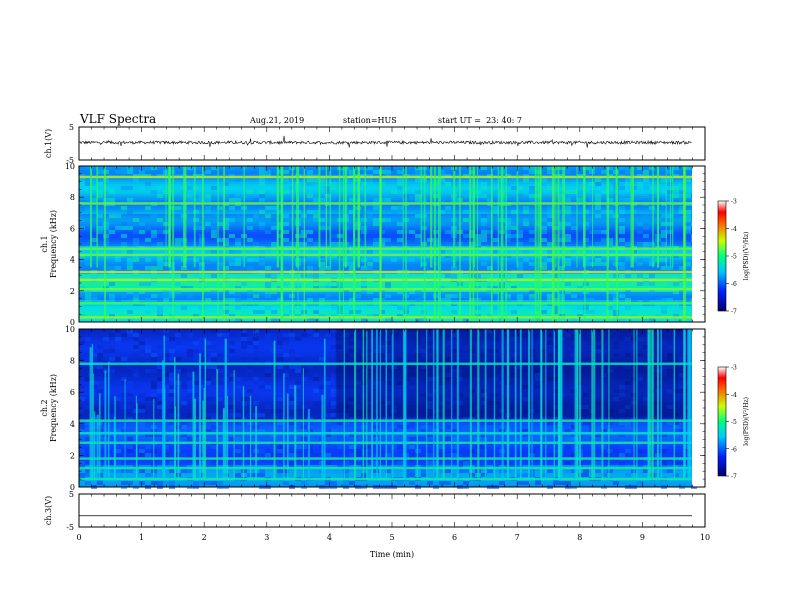 Image resolution: width=792 pixels, height=612 pixels. Describe the element at coordinates (276, 120) in the screenshot. I see `date-label: Aug.21, 2019` at that location.